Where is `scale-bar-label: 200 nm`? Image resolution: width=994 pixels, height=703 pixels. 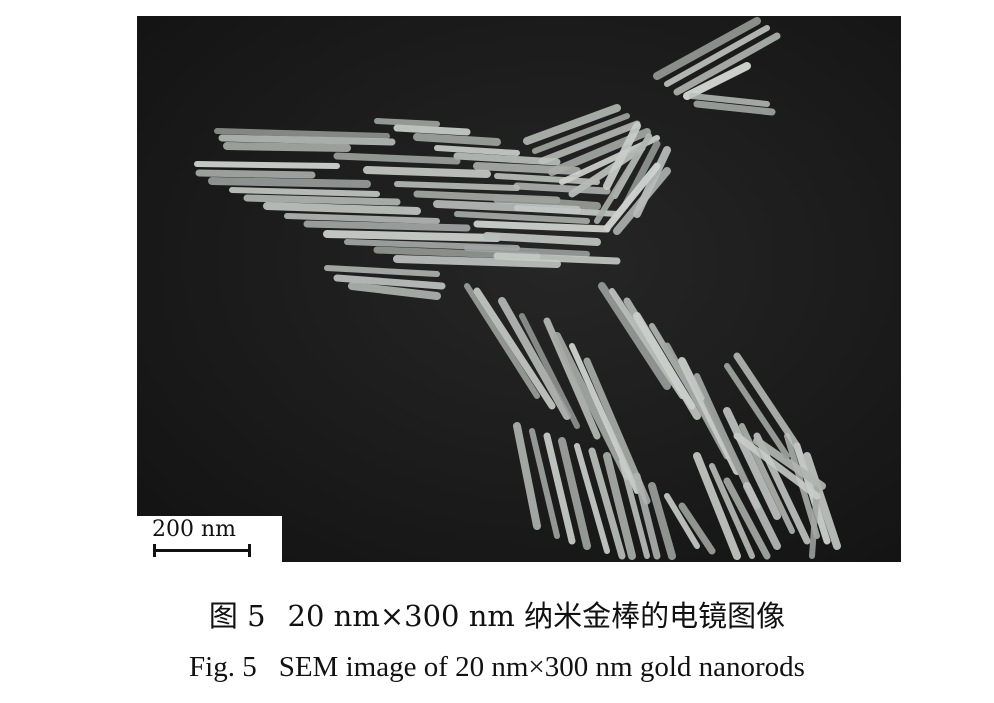
scale-bar-label: 200 nm is located at coordinates (194, 529).